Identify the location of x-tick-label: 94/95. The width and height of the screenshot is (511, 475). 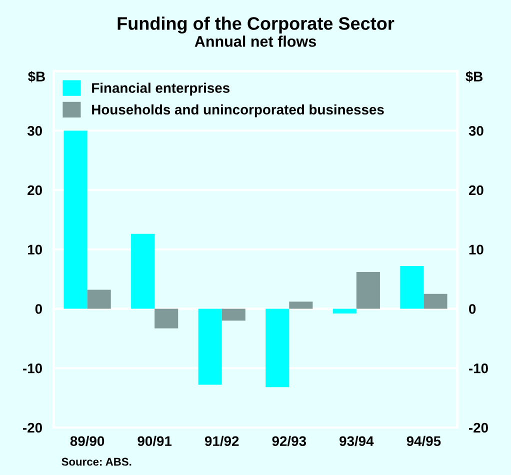
(423, 441).